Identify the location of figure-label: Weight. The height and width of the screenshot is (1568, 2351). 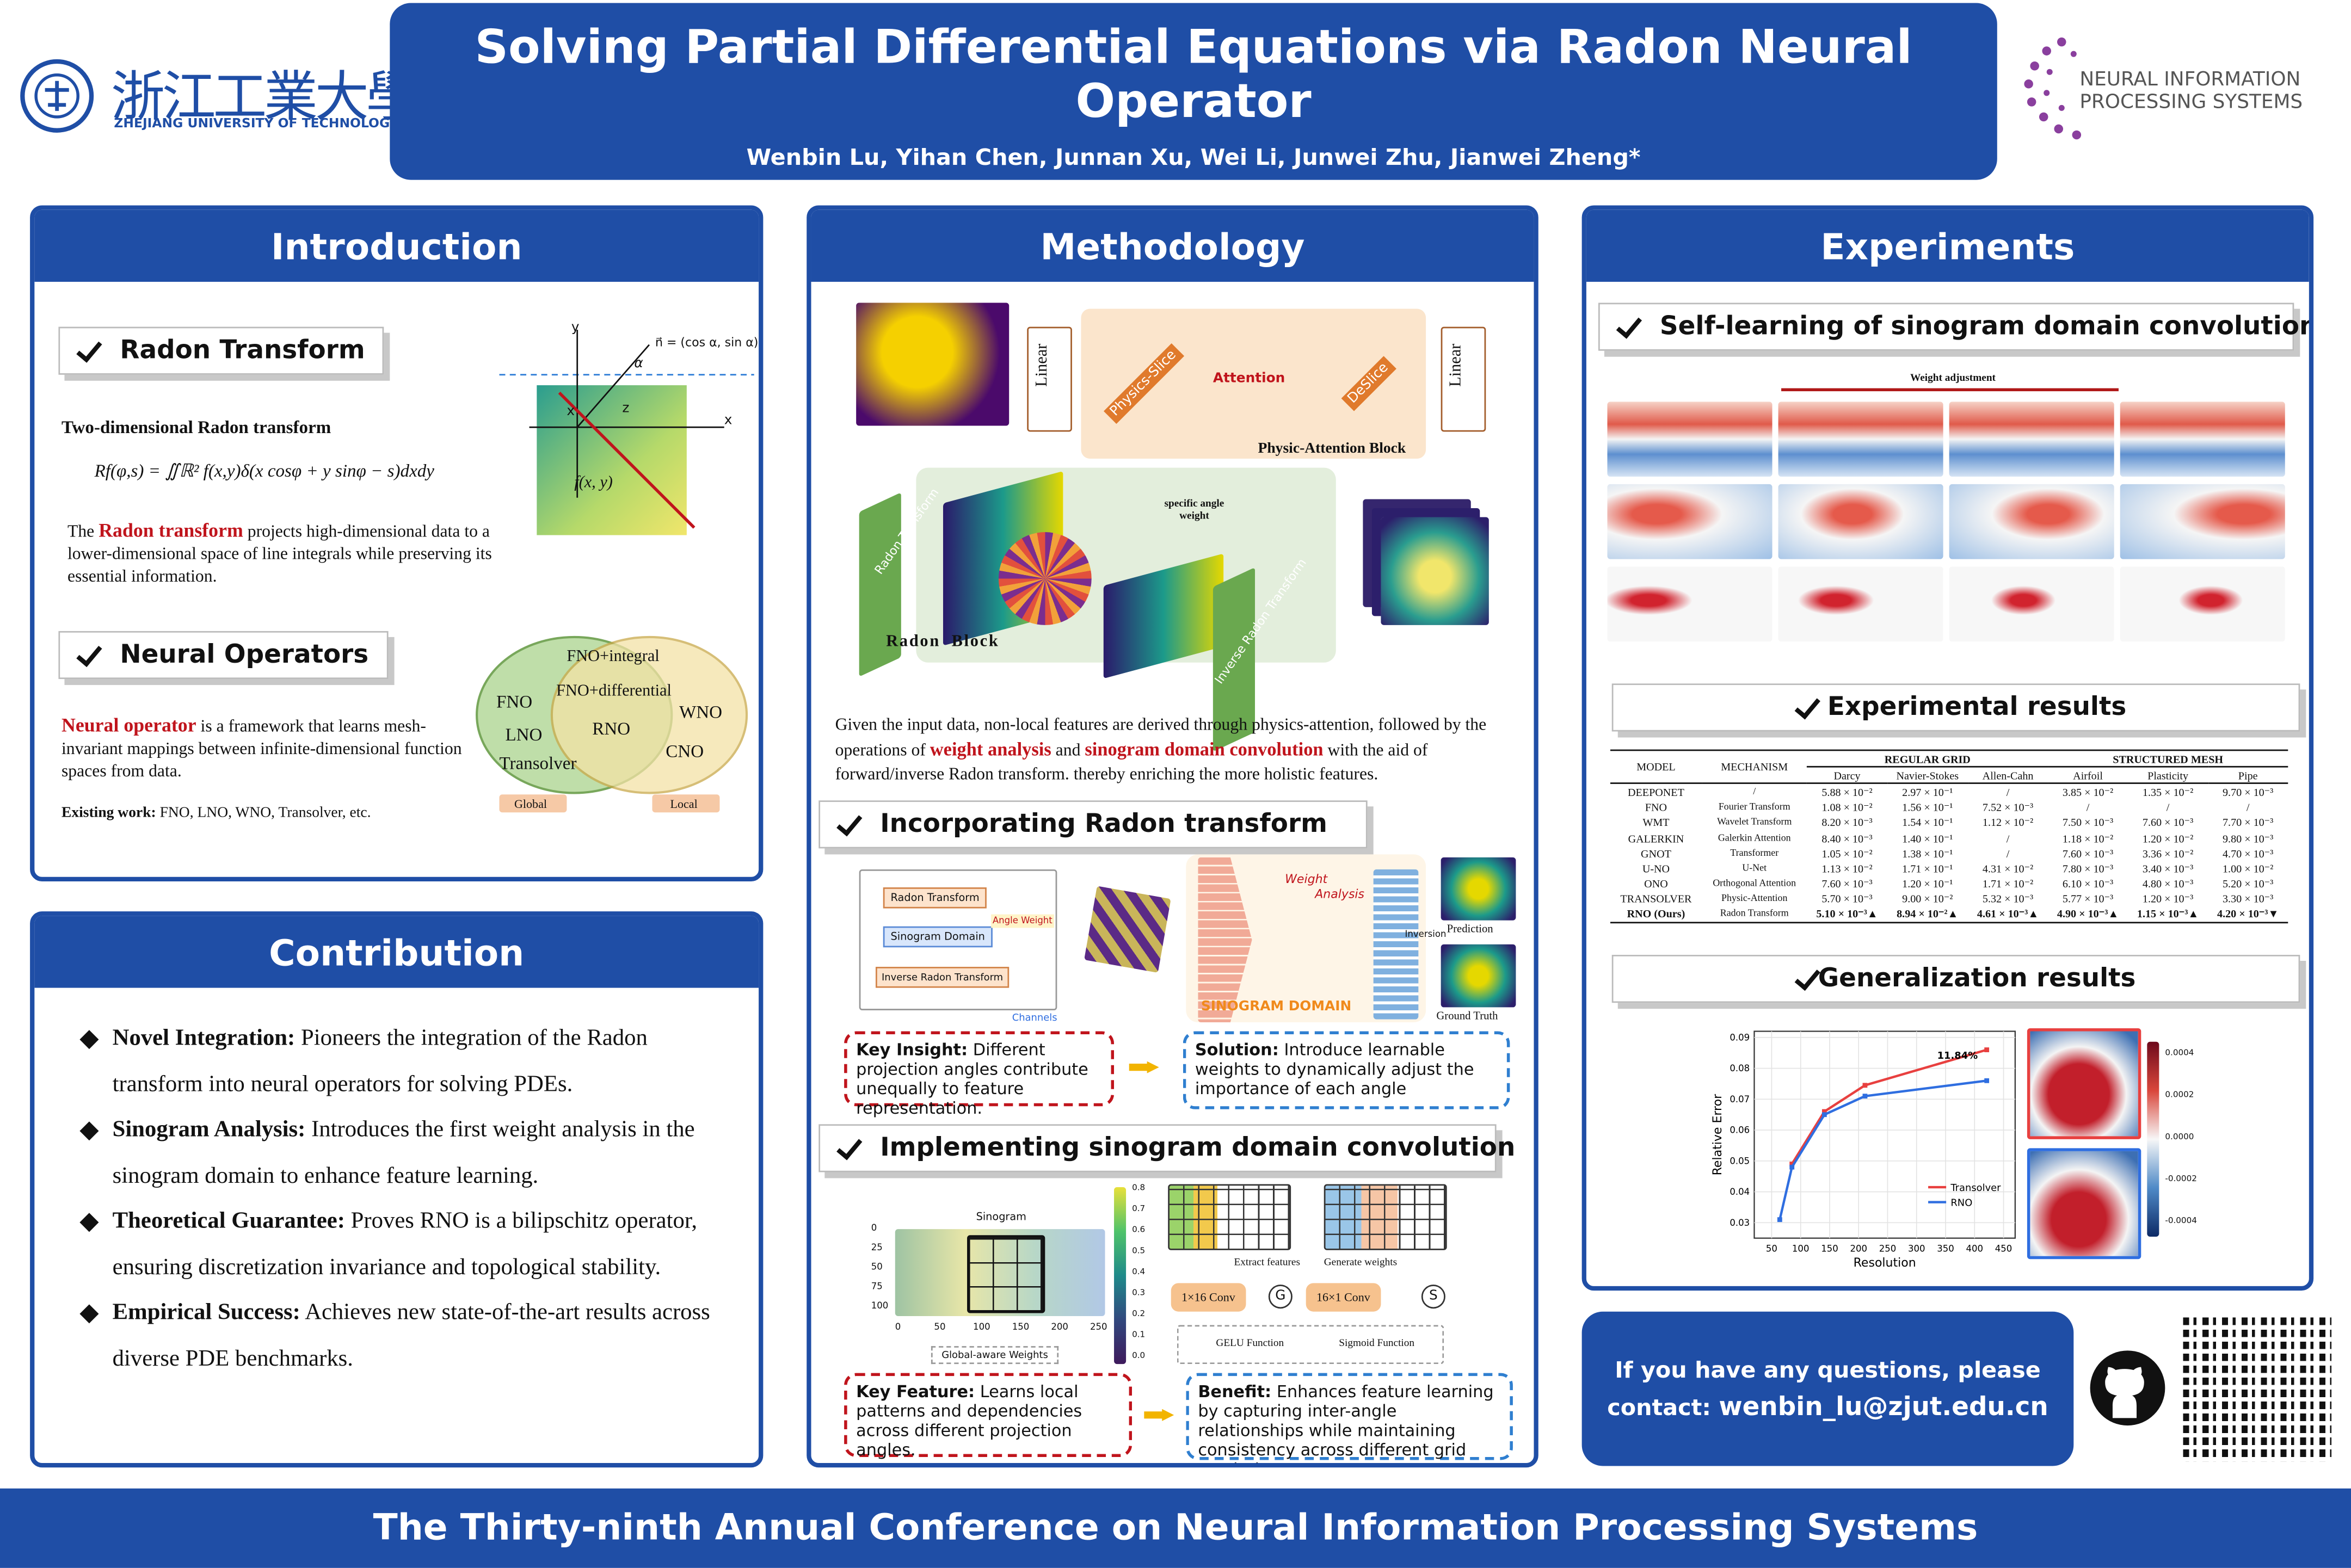
(1306, 879).